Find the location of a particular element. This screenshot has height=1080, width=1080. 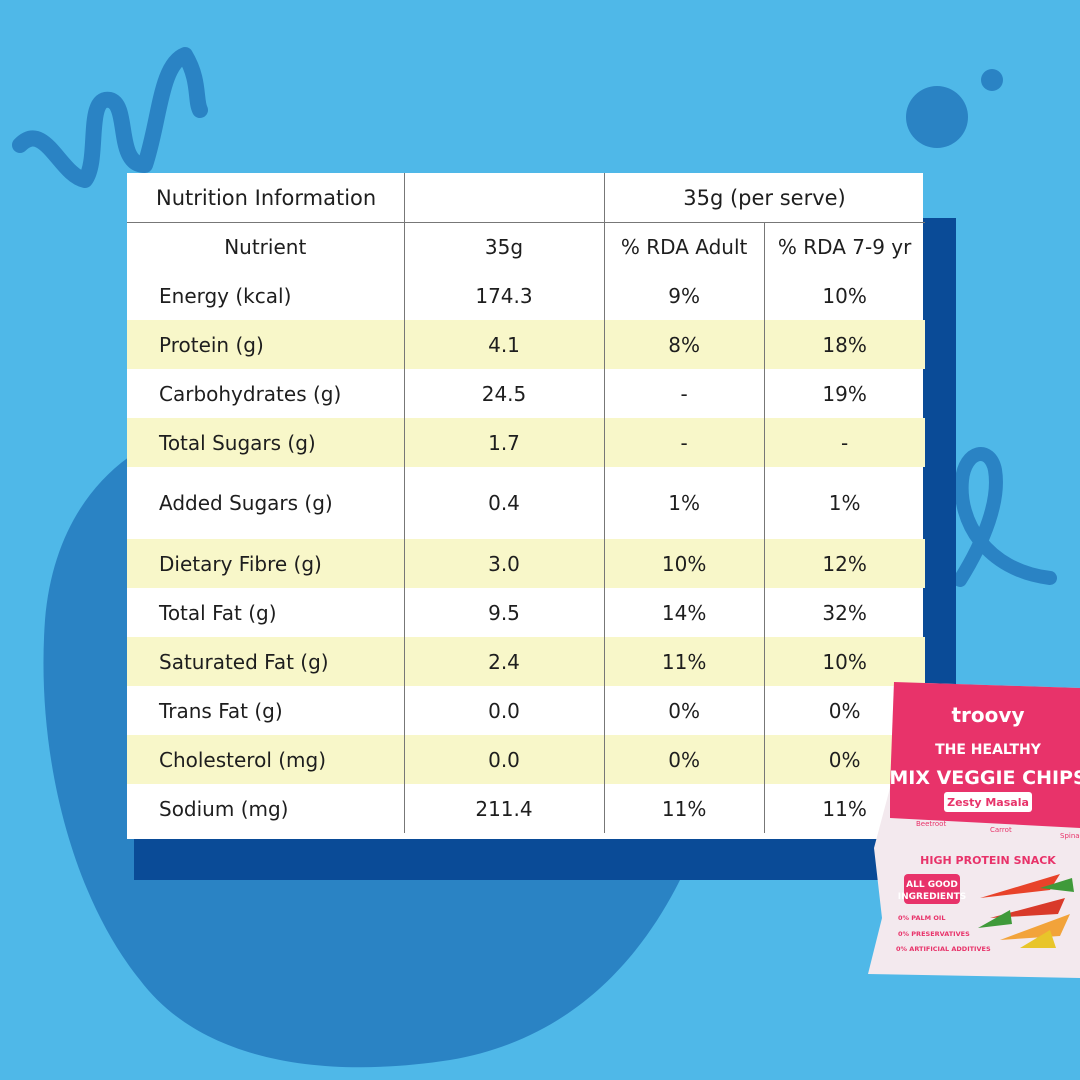

rda-child-value: - is located at coordinates (844, 442).